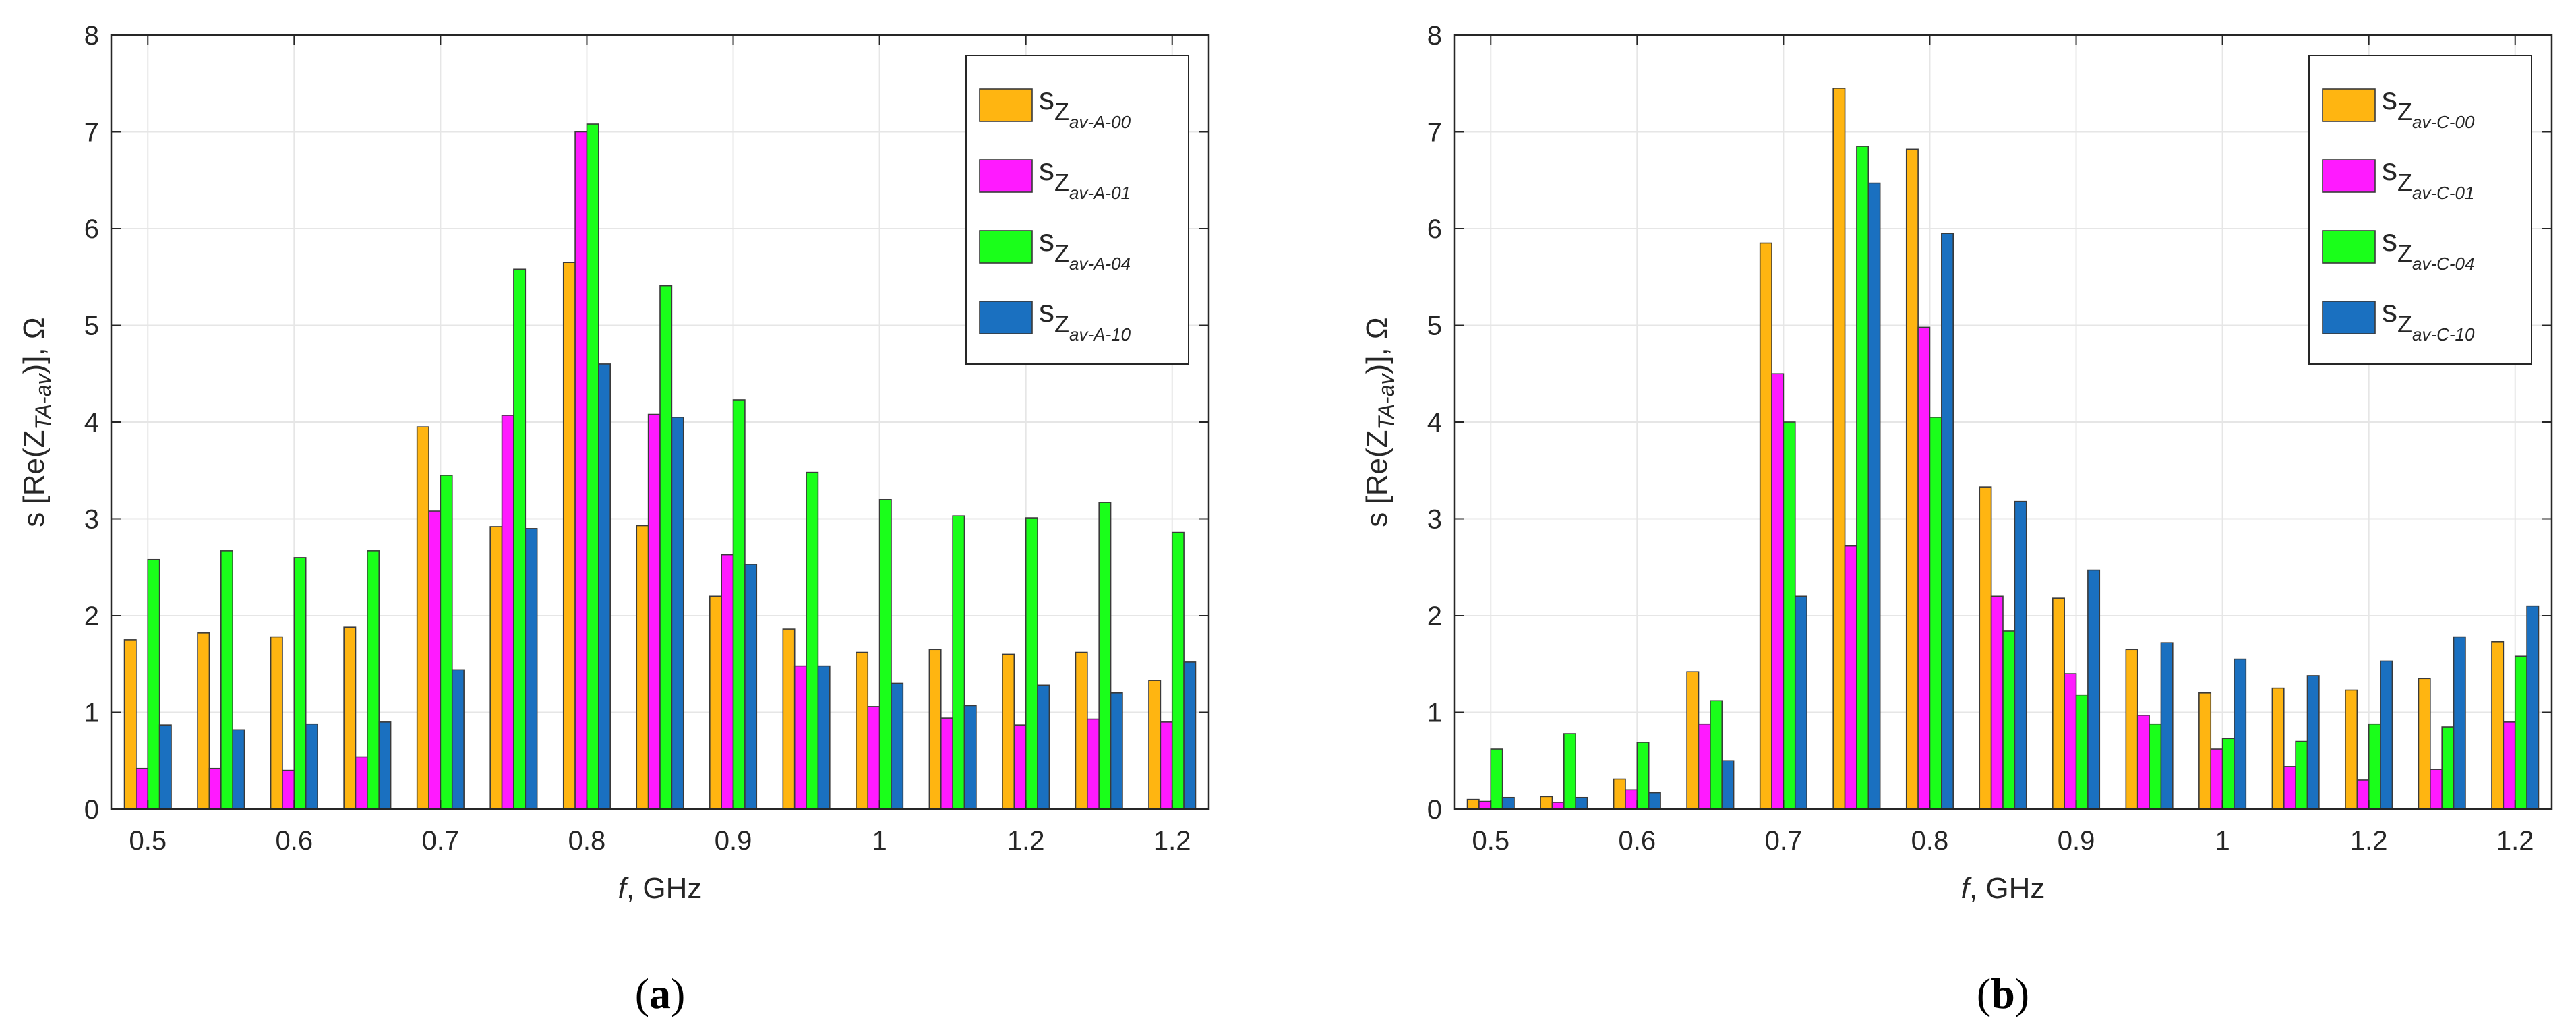 The image size is (2576, 1033). What do you see at coordinates (751, 687) in the screenshot?
I see `panel-a-bar-s4-c9` at bounding box center [751, 687].